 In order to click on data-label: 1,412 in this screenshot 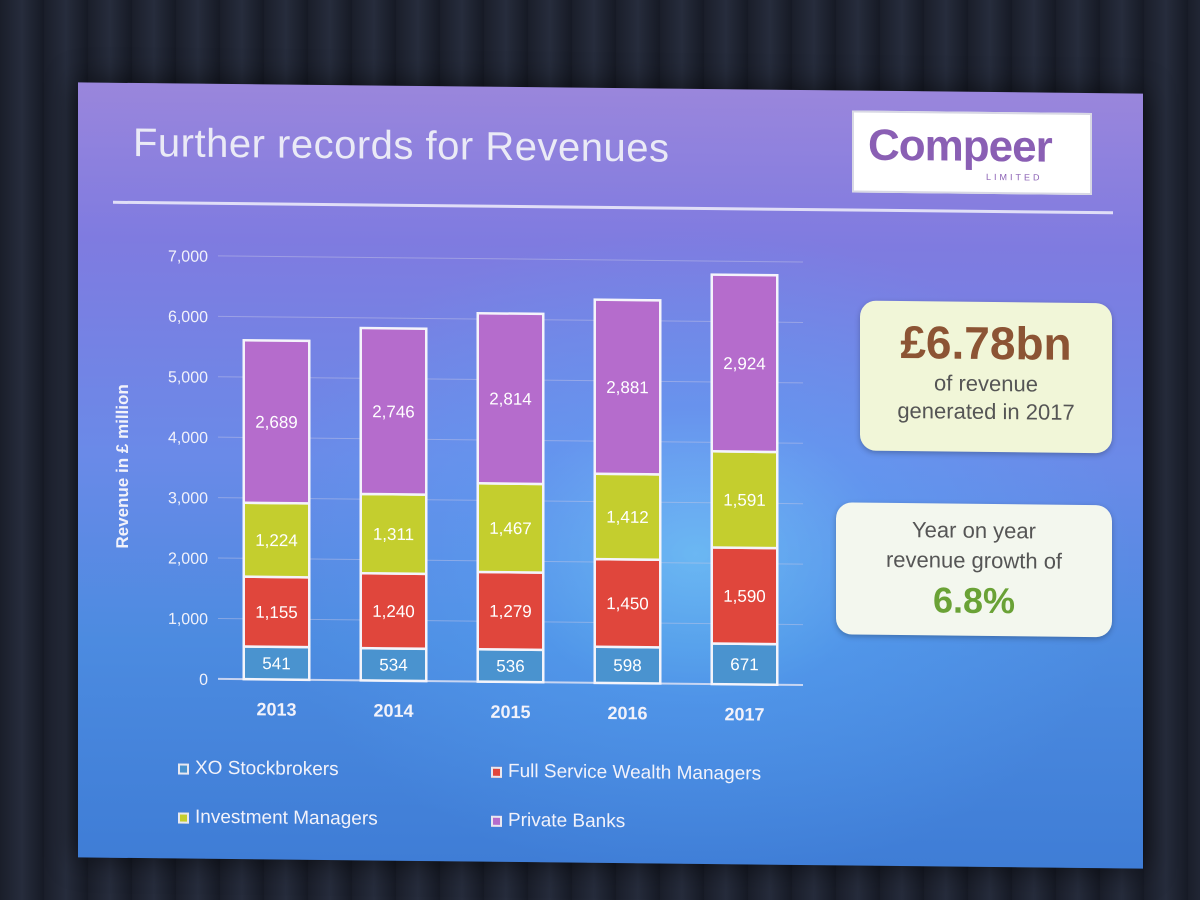, I will do `click(627, 517)`.